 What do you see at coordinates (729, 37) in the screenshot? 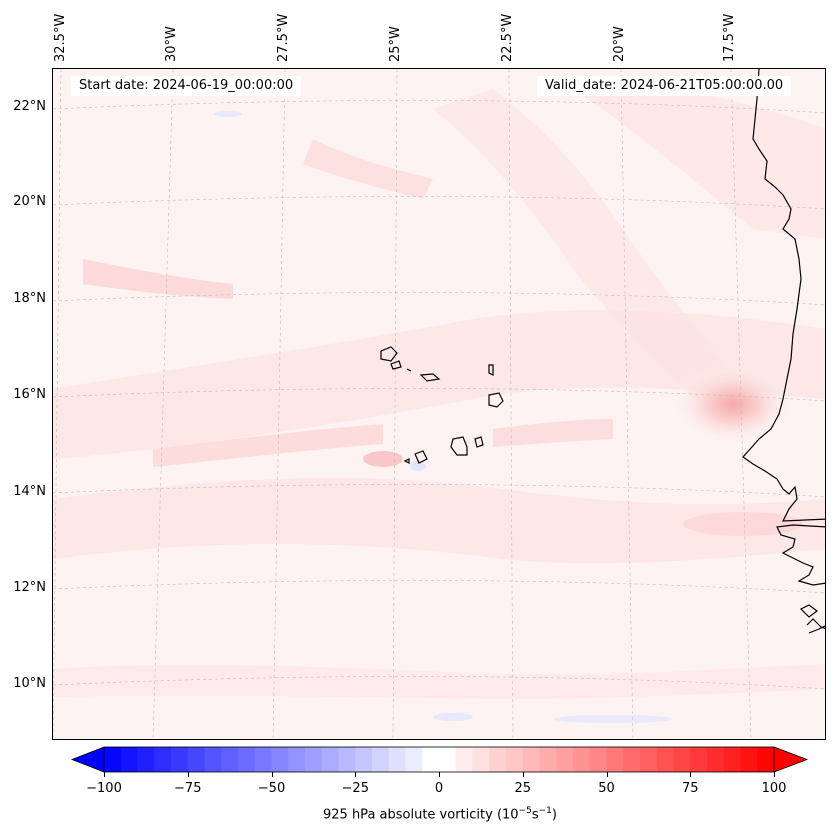
I see `lon-label: 17.5°W` at bounding box center [729, 37].